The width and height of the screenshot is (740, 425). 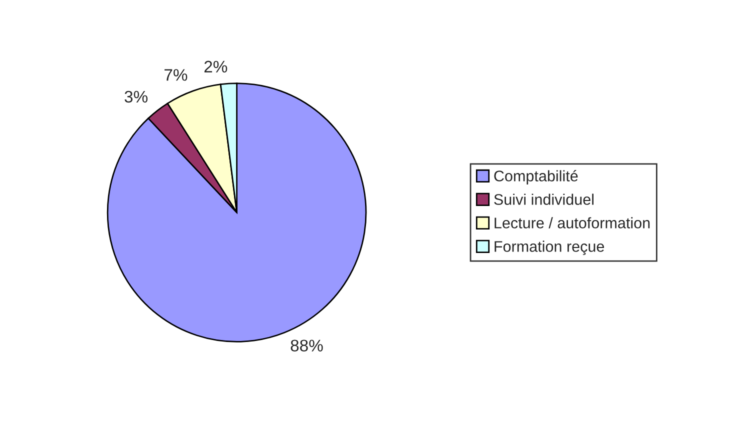 I want to click on legend-label: Lecture / autoformation, so click(x=572, y=222).